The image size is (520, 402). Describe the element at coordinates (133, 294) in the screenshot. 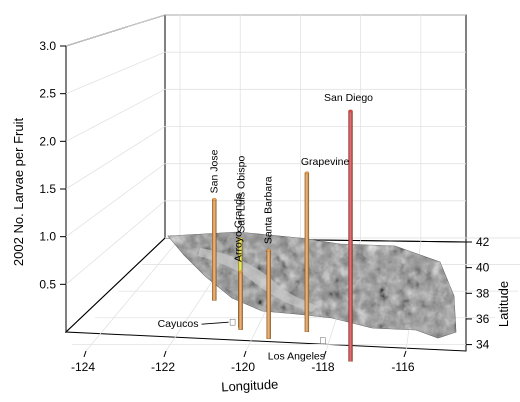

I see `floor-gridline` at that location.